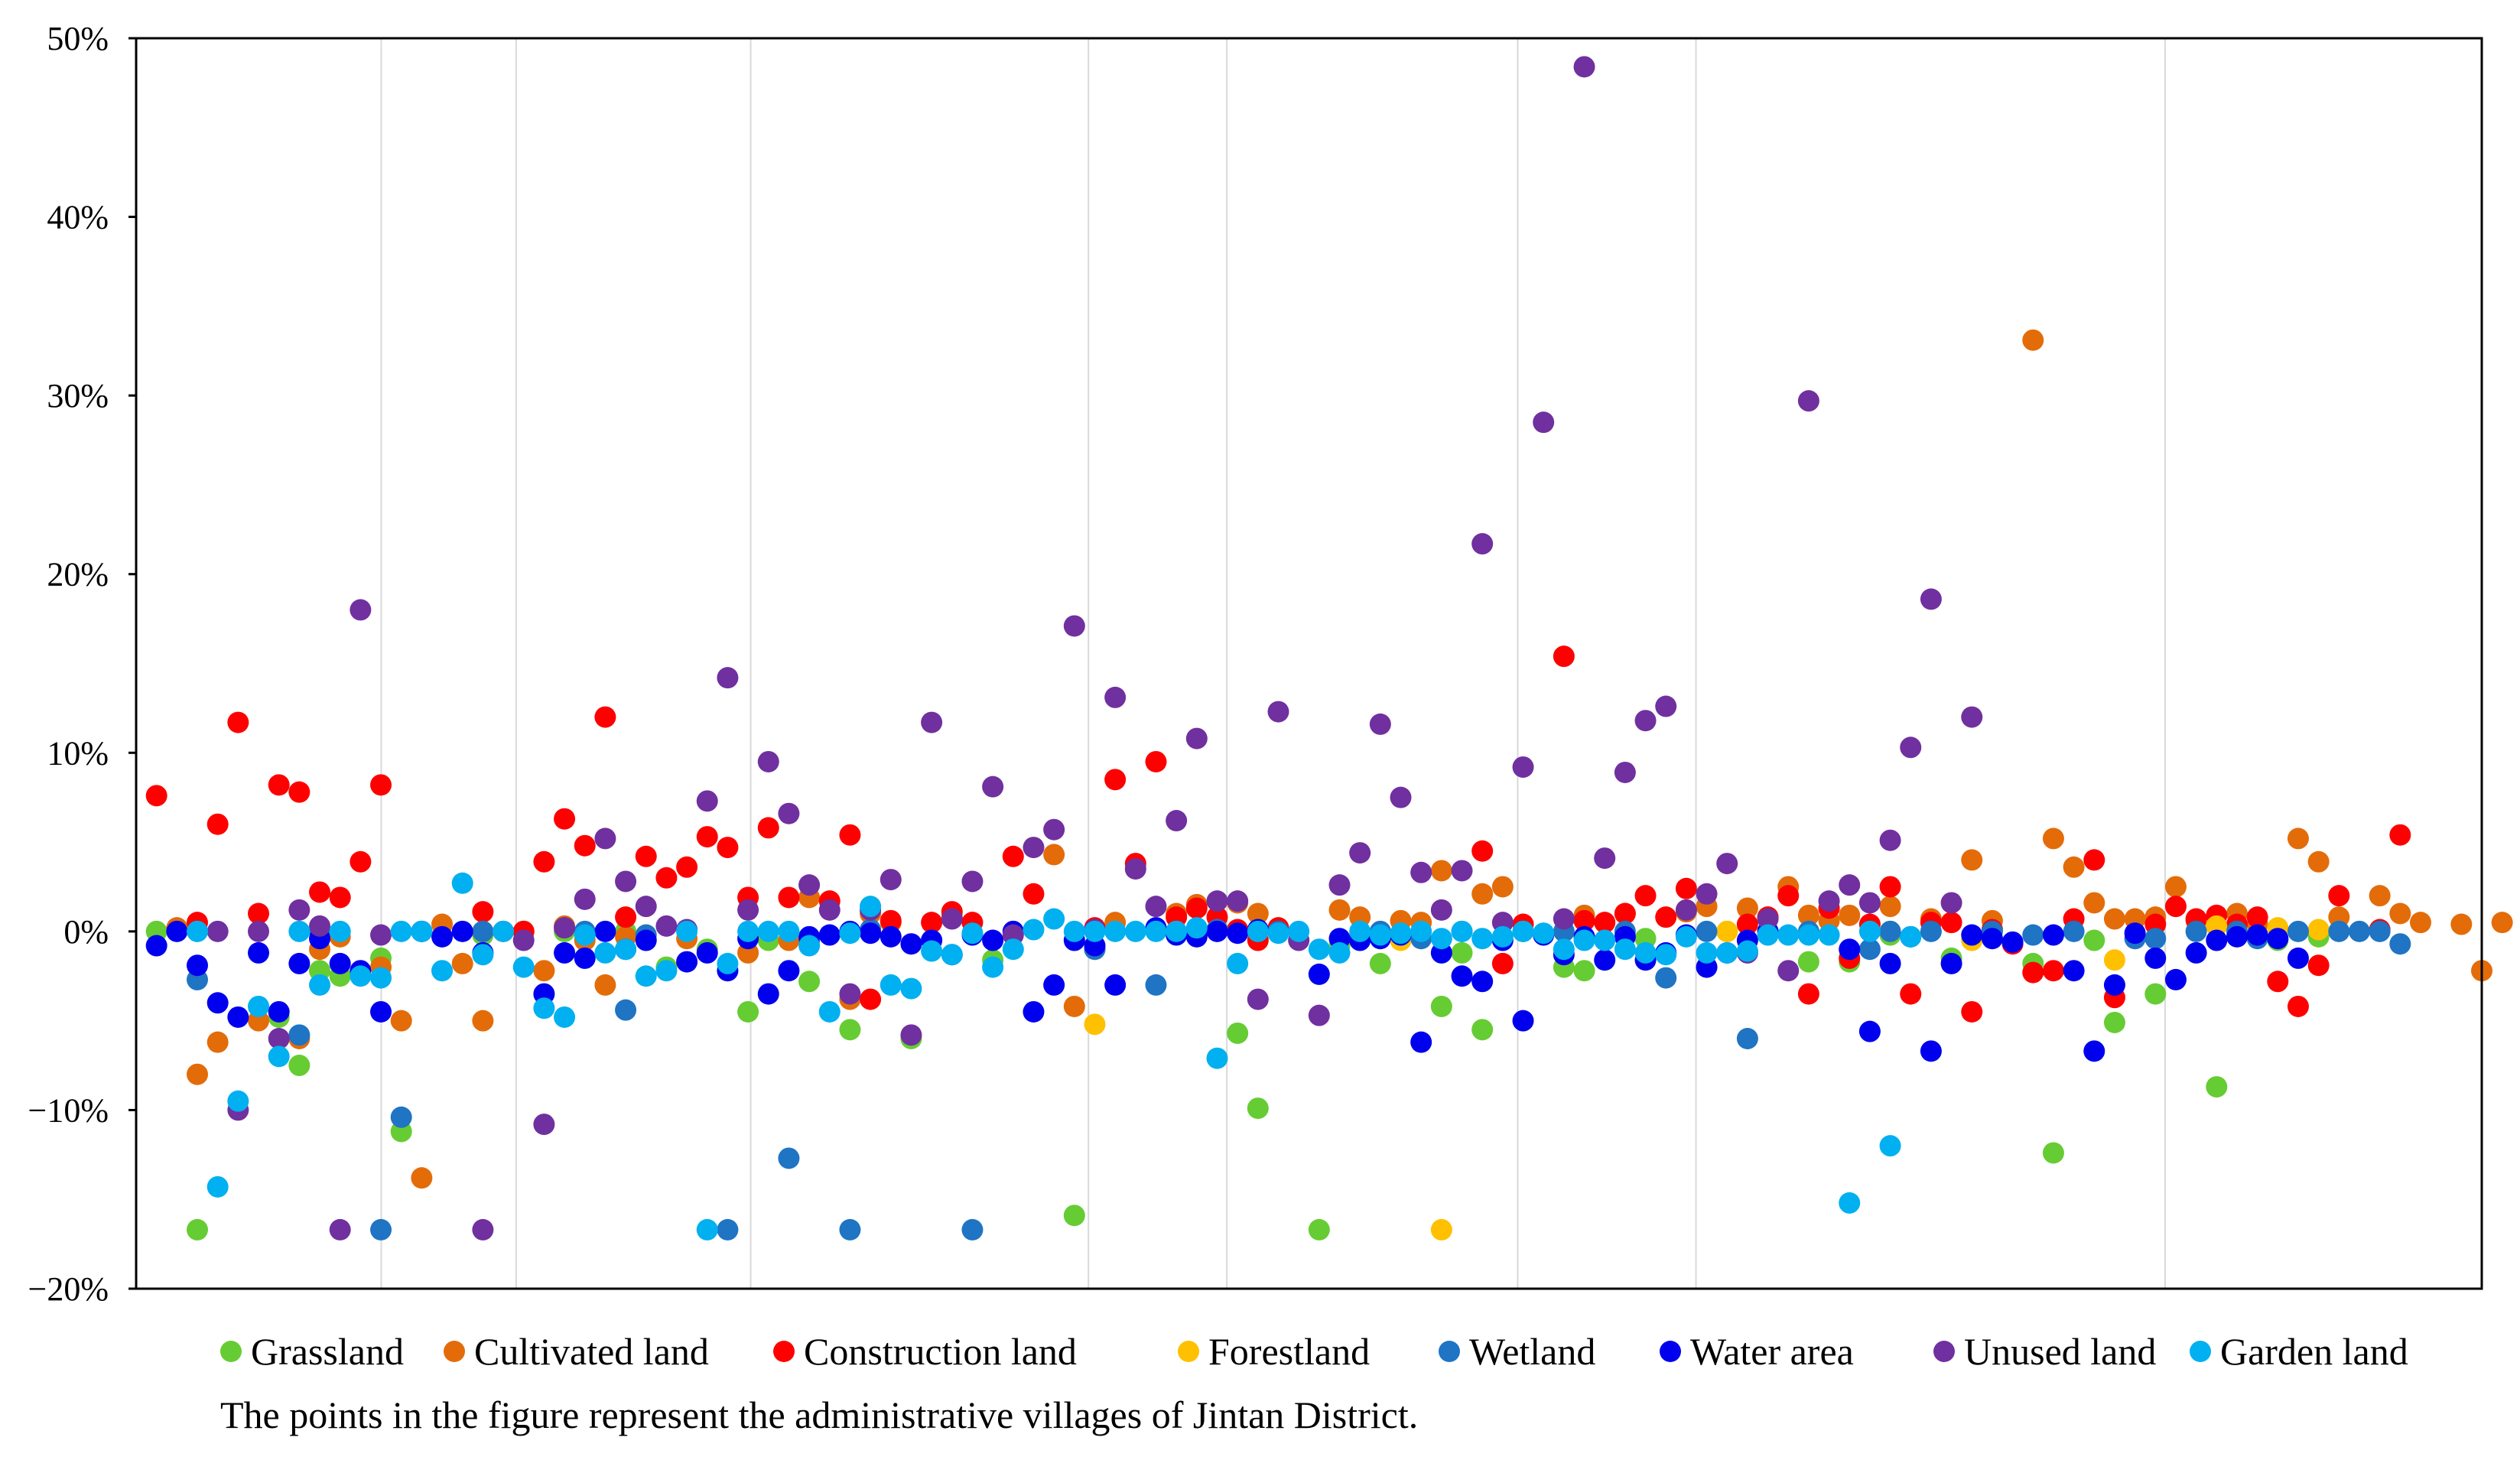 This screenshot has height=1460, width=2520. What do you see at coordinates (2045, 1352) in the screenshot?
I see `legend-item: Unused land` at bounding box center [2045, 1352].